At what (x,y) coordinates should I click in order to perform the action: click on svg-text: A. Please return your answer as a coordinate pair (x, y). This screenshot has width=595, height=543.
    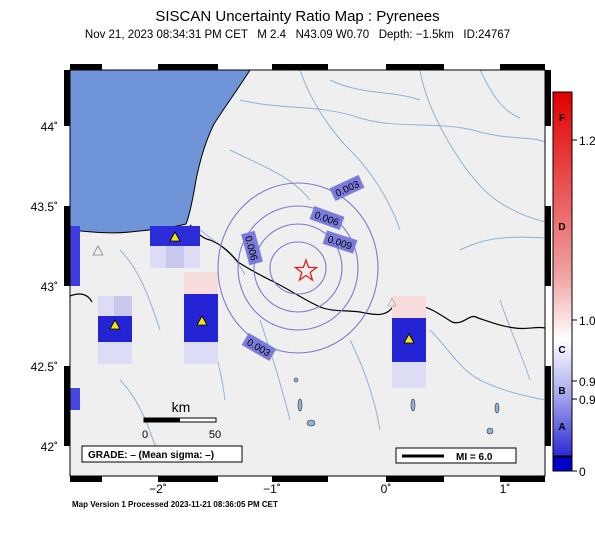
    Looking at the image, I should click on (561, 427).